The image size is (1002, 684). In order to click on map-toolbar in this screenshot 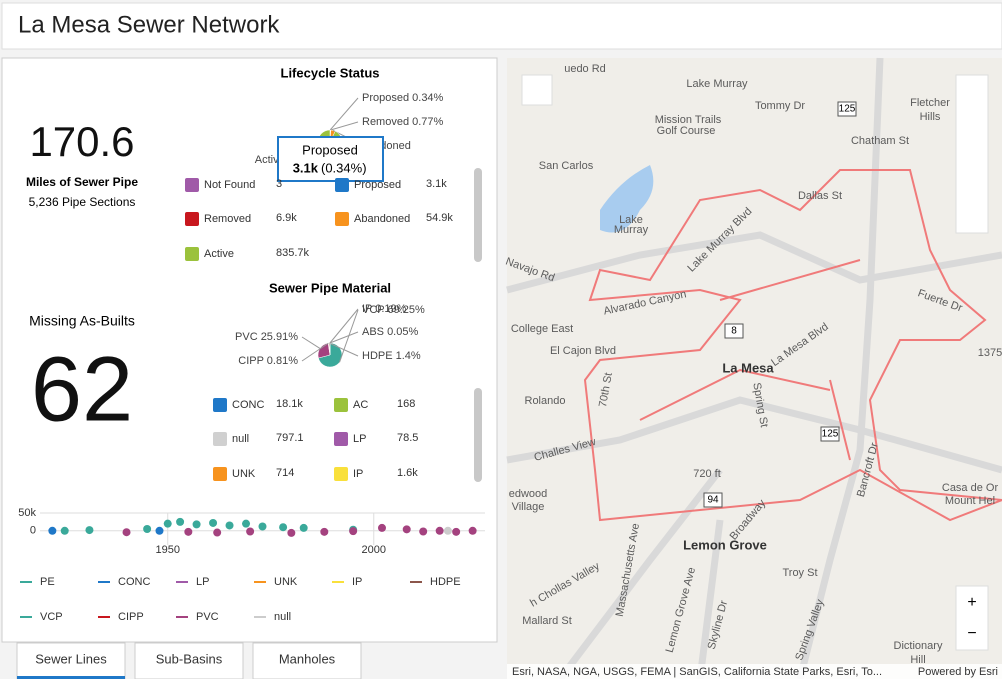, I will do `click(972, 154)`.